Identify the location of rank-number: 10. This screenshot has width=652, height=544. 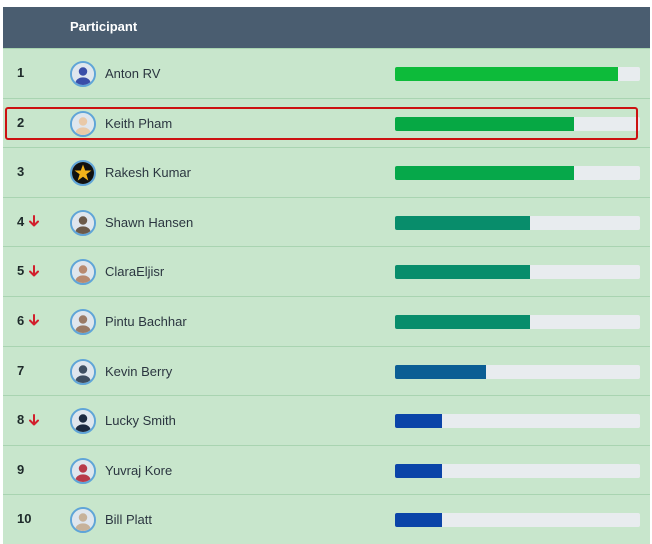
(24, 519).